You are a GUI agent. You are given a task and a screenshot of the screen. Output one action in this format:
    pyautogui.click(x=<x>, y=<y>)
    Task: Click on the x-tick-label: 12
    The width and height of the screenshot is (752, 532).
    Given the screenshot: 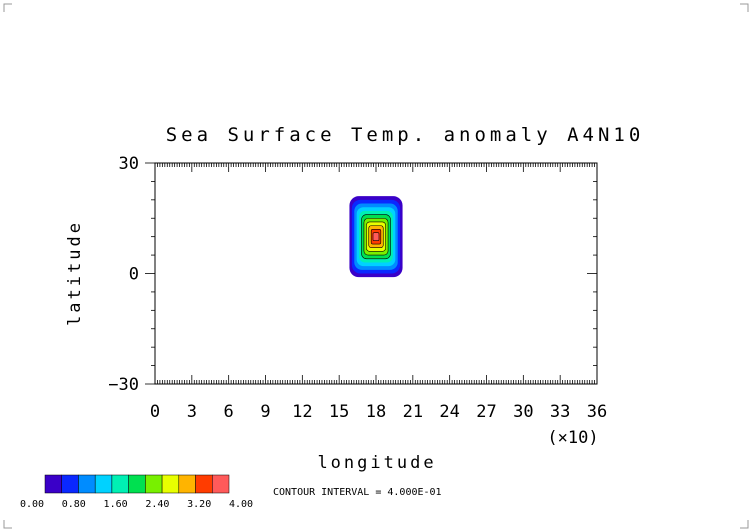 What is the action you would take?
    pyautogui.click(x=302, y=412)
    